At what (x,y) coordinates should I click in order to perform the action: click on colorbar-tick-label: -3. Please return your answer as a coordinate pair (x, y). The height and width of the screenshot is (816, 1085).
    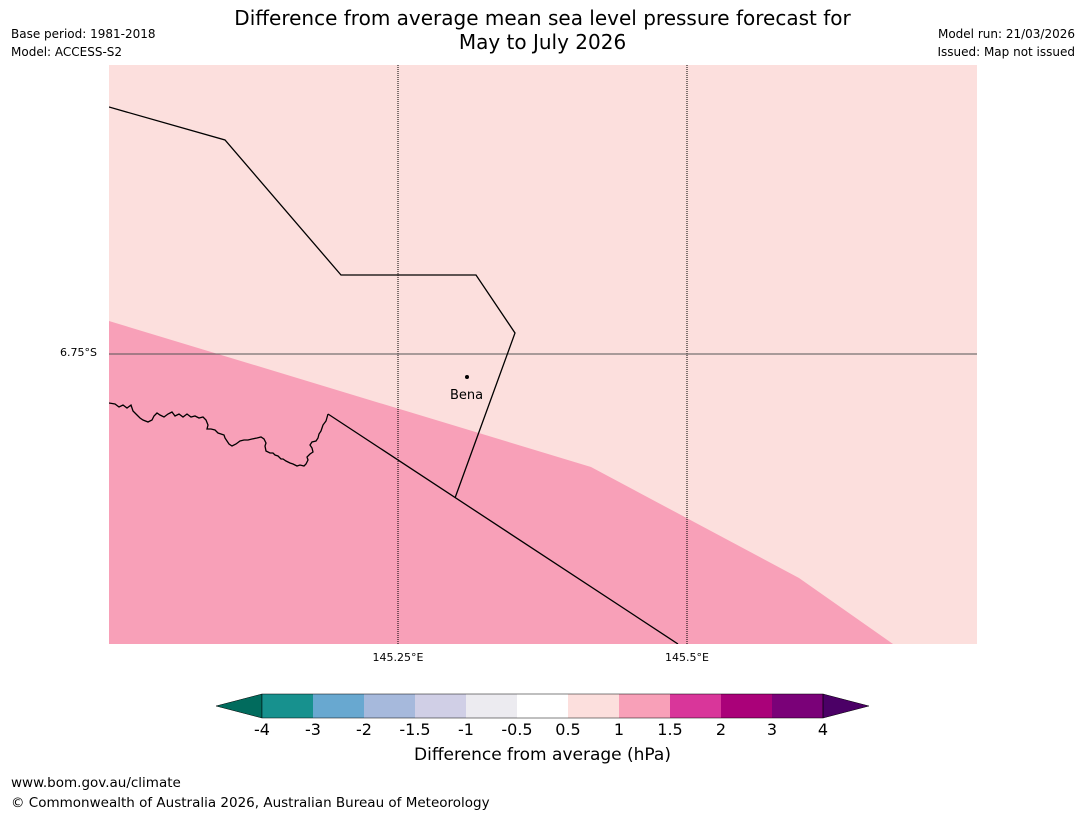
    Looking at the image, I should click on (313, 729).